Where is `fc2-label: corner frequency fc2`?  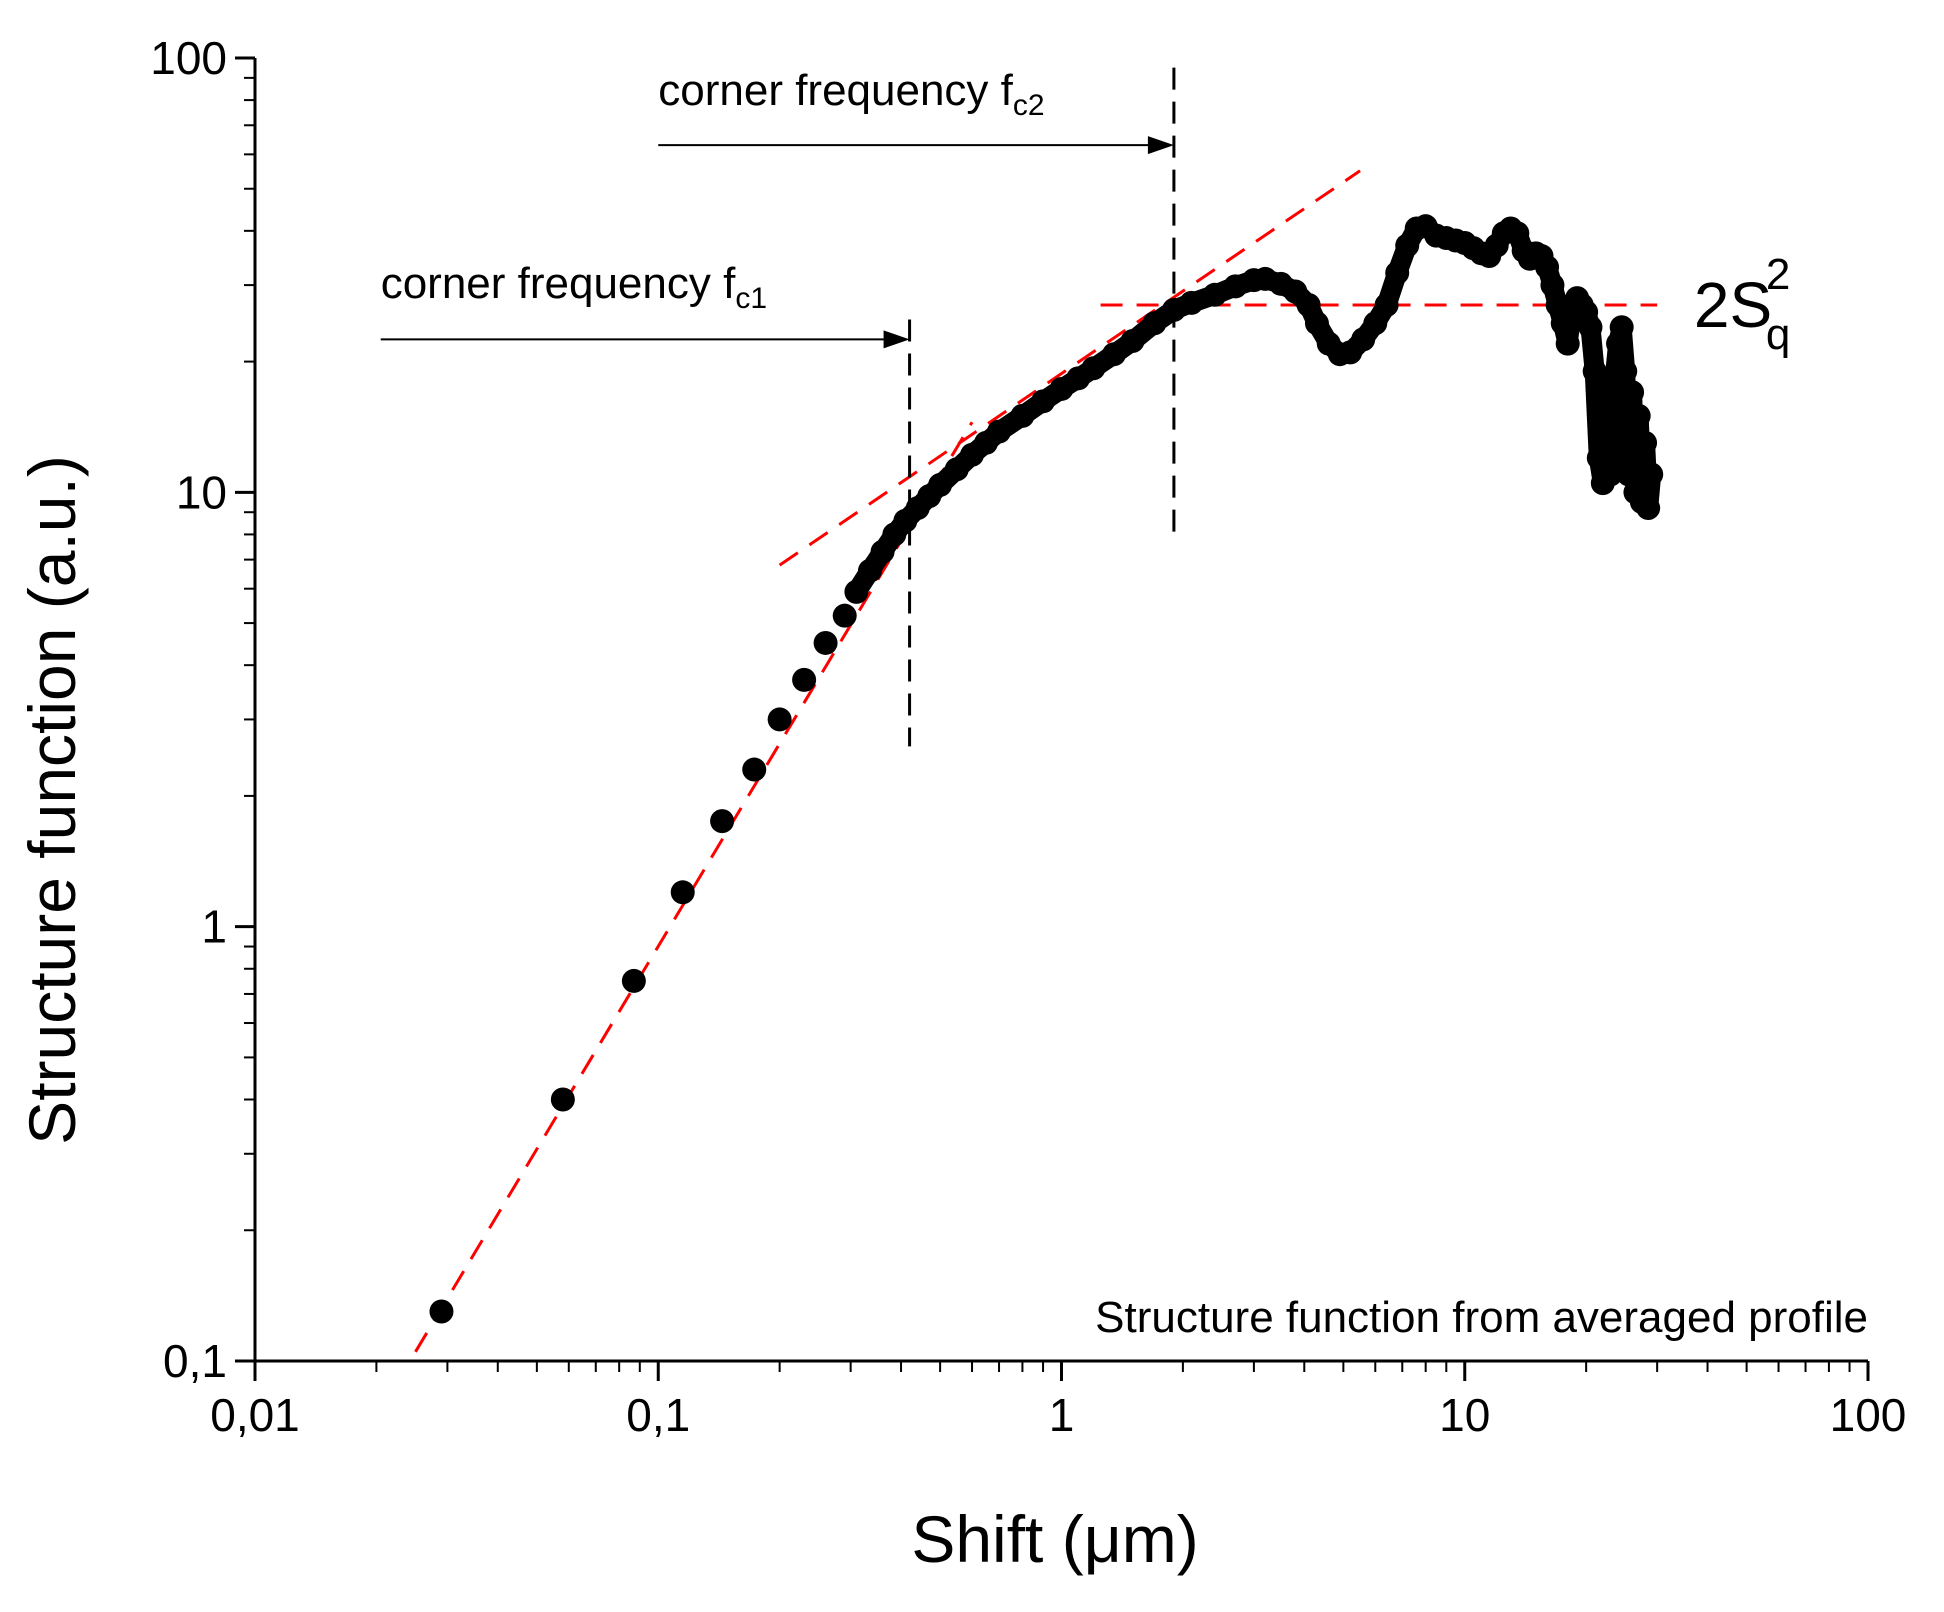
fc2-label: corner frequency fc2 is located at coordinates (851, 94).